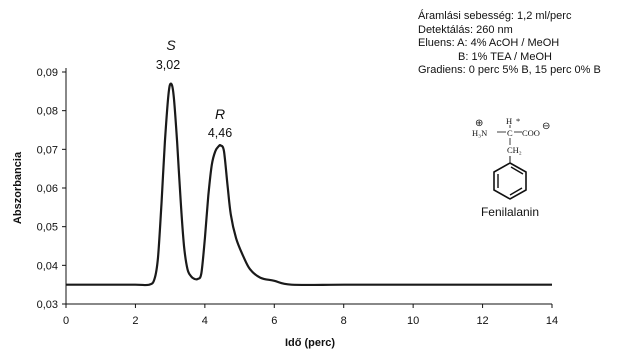  What do you see at coordinates (310, 321) in the screenshot?
I see `x-tick-labels: 0 2 4 6 8 10 12 14` at bounding box center [310, 321].